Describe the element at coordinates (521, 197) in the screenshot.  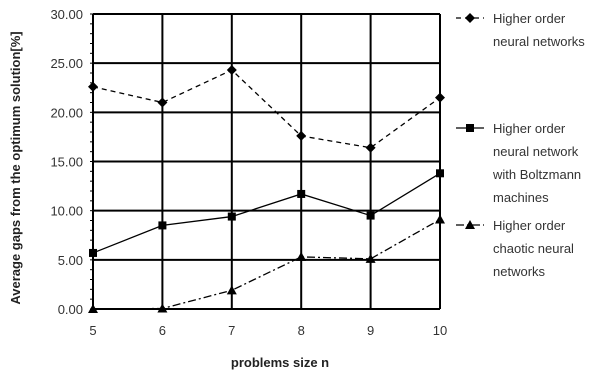
I see `legend-label: machines` at that location.